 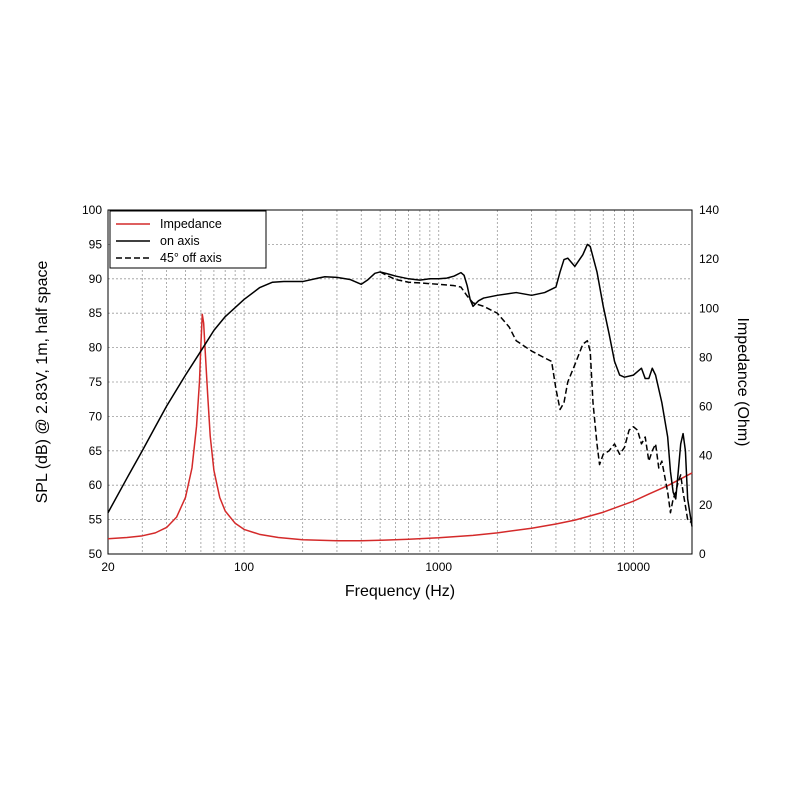 What do you see at coordinates (702, 554) in the screenshot?
I see `y-right-tick-label: 0` at bounding box center [702, 554].